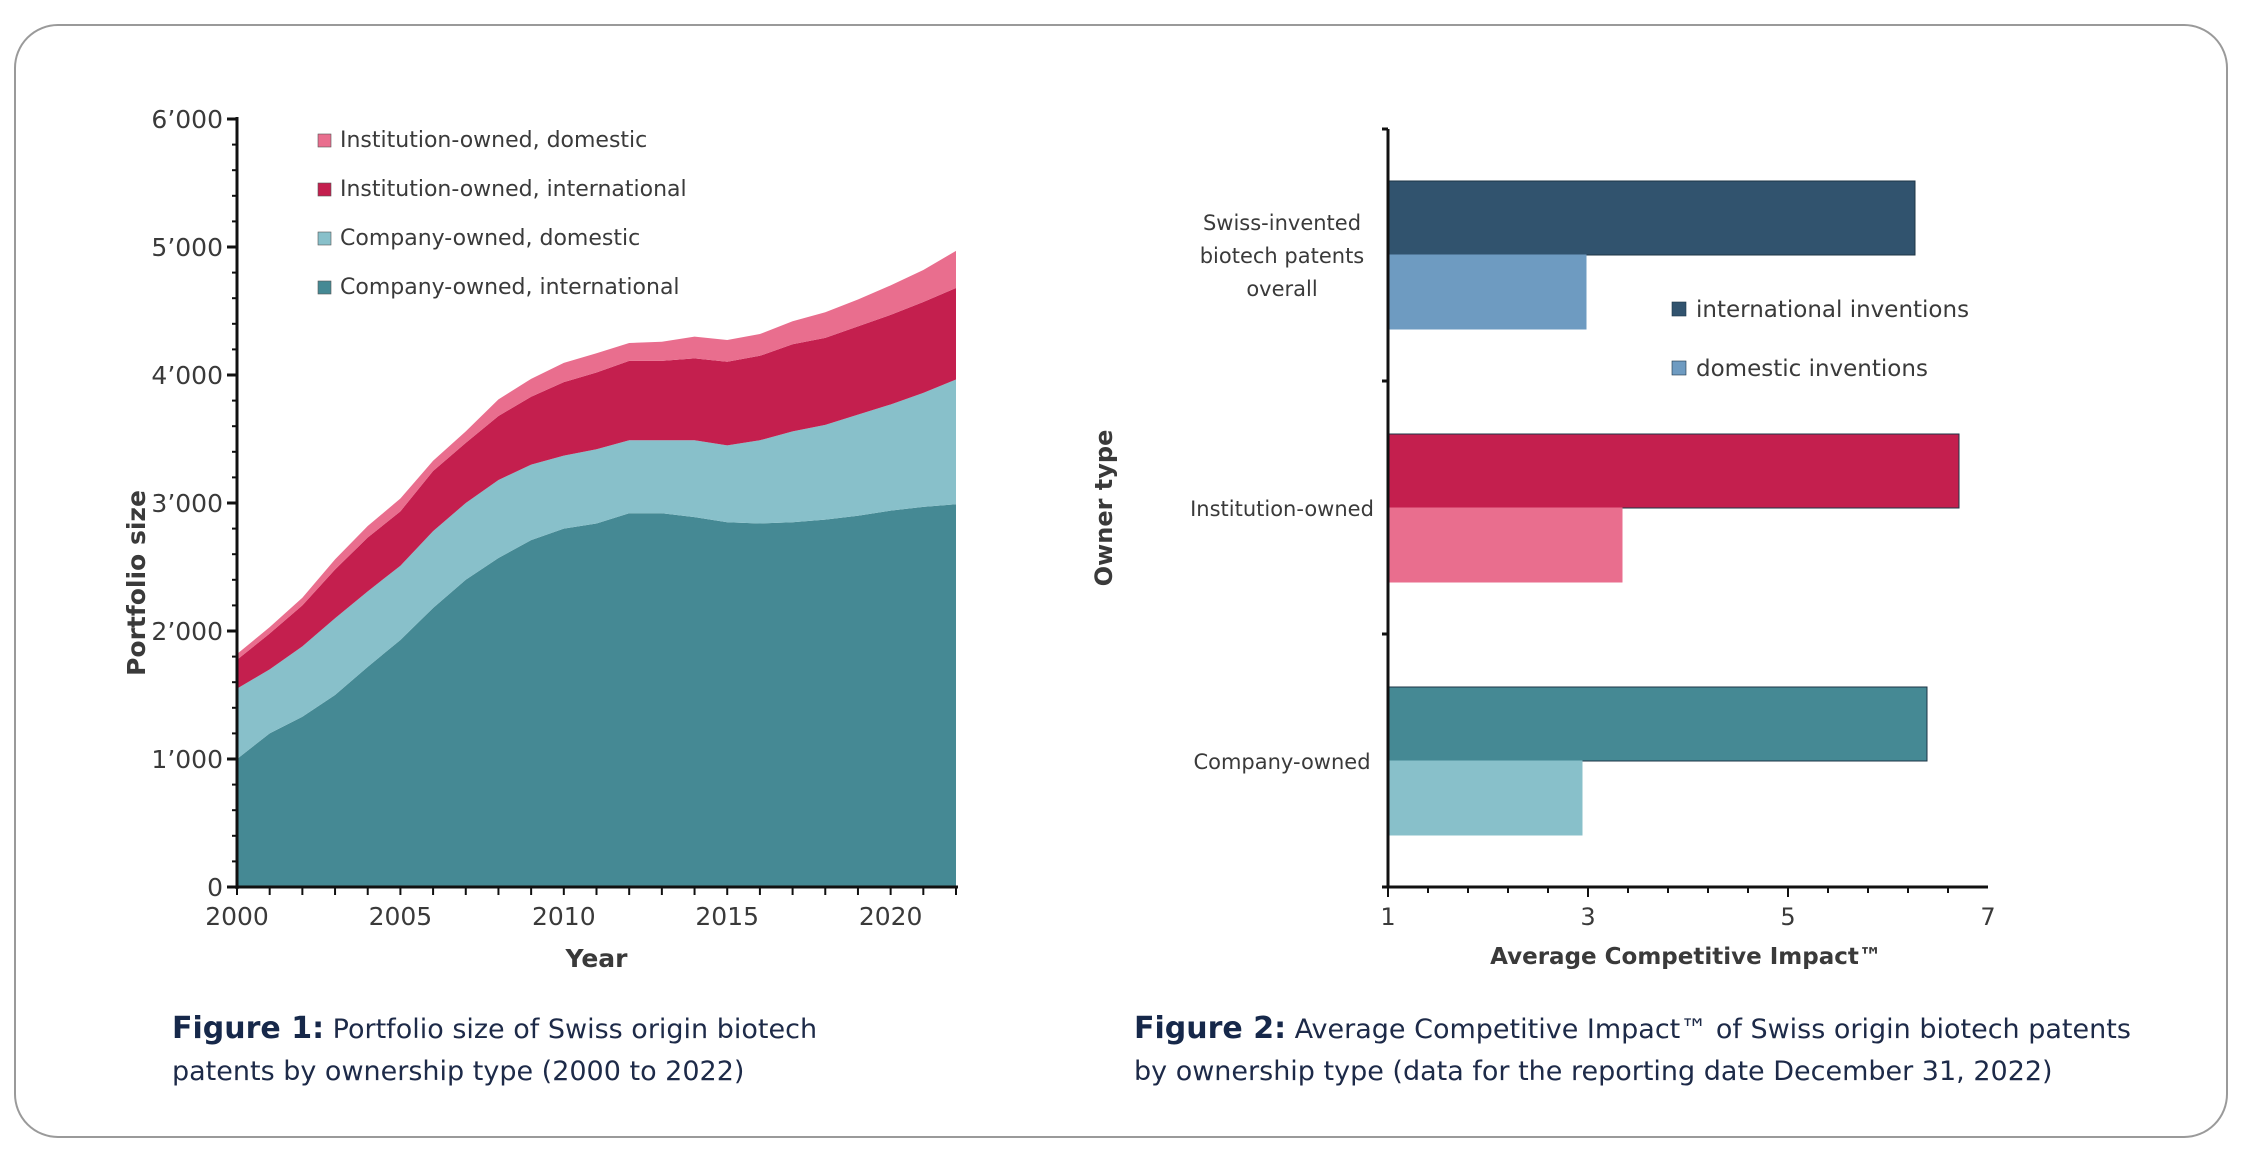 The height and width of the screenshot is (1156, 2244). What do you see at coordinates (1281, 289) in the screenshot?
I see `category-label: overall` at bounding box center [1281, 289].